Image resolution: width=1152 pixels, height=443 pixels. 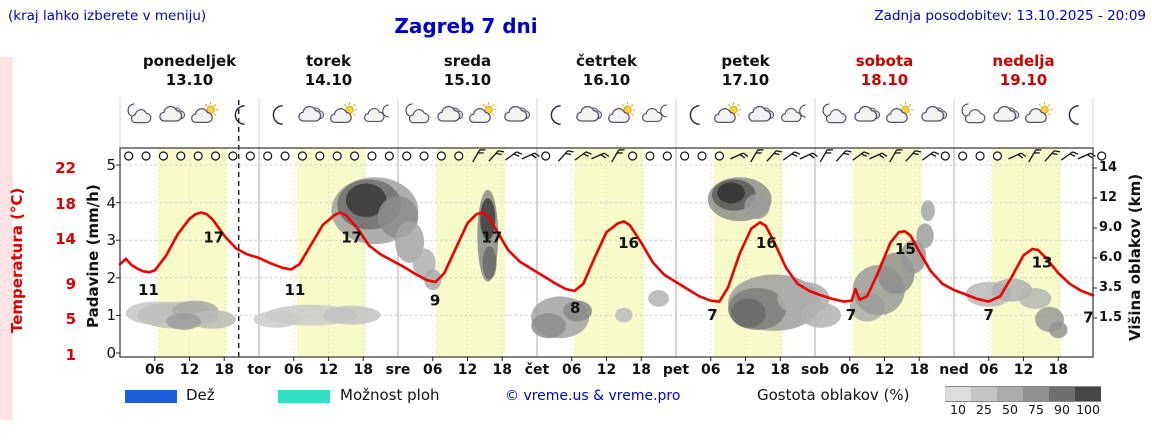 I want to click on temperature-tick: 18, so click(x=65, y=203).